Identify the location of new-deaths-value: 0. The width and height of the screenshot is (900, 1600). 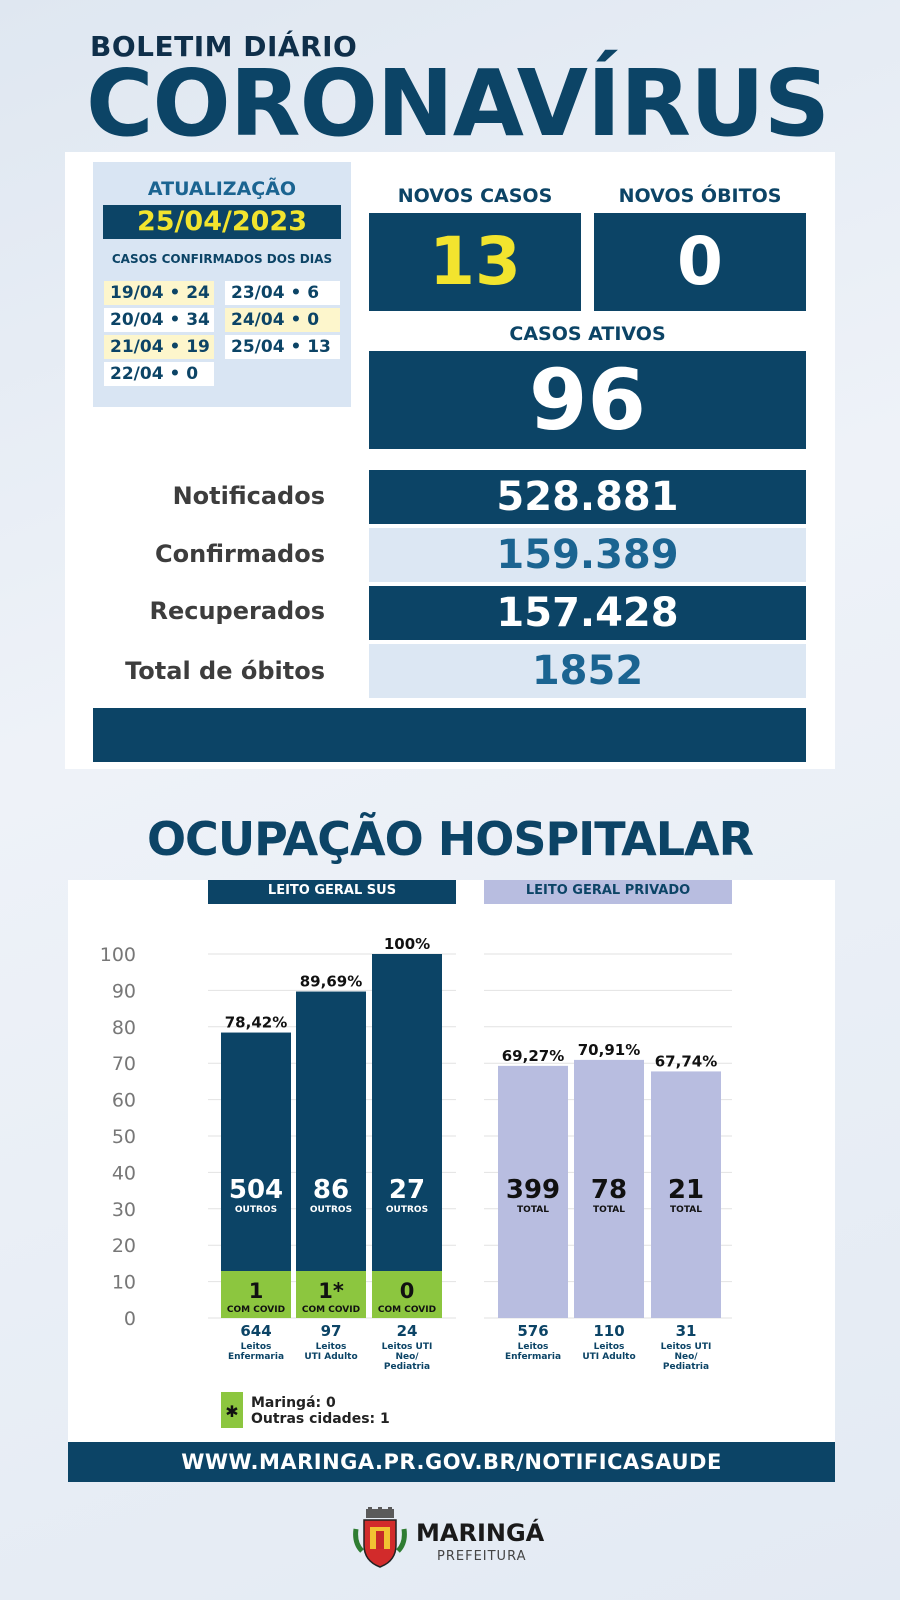
(700, 261).